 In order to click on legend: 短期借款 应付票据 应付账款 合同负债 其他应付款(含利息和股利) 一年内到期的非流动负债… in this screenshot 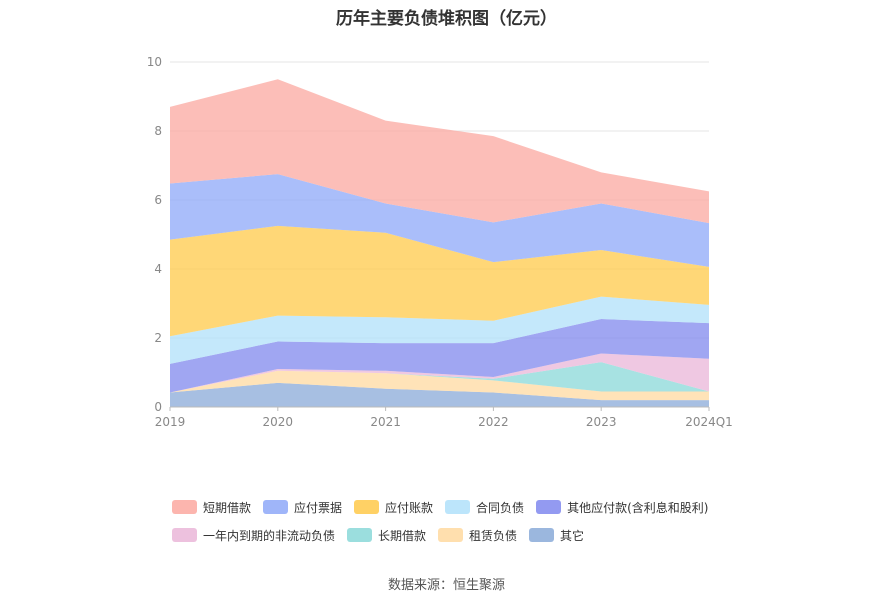, I will do `click(472, 523)`.